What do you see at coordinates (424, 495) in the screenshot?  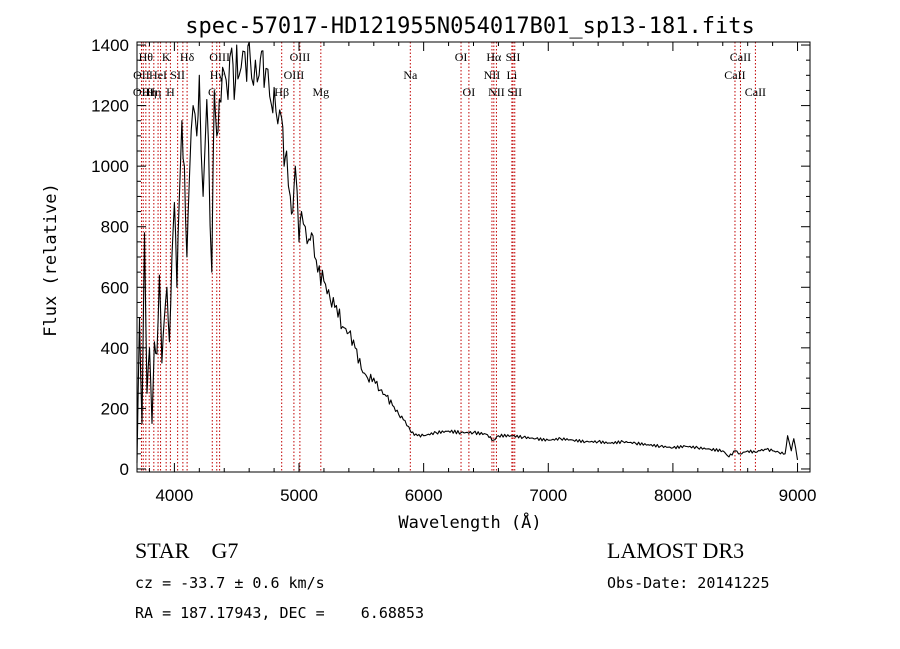 I see `x-tick-label: 6000` at bounding box center [424, 495].